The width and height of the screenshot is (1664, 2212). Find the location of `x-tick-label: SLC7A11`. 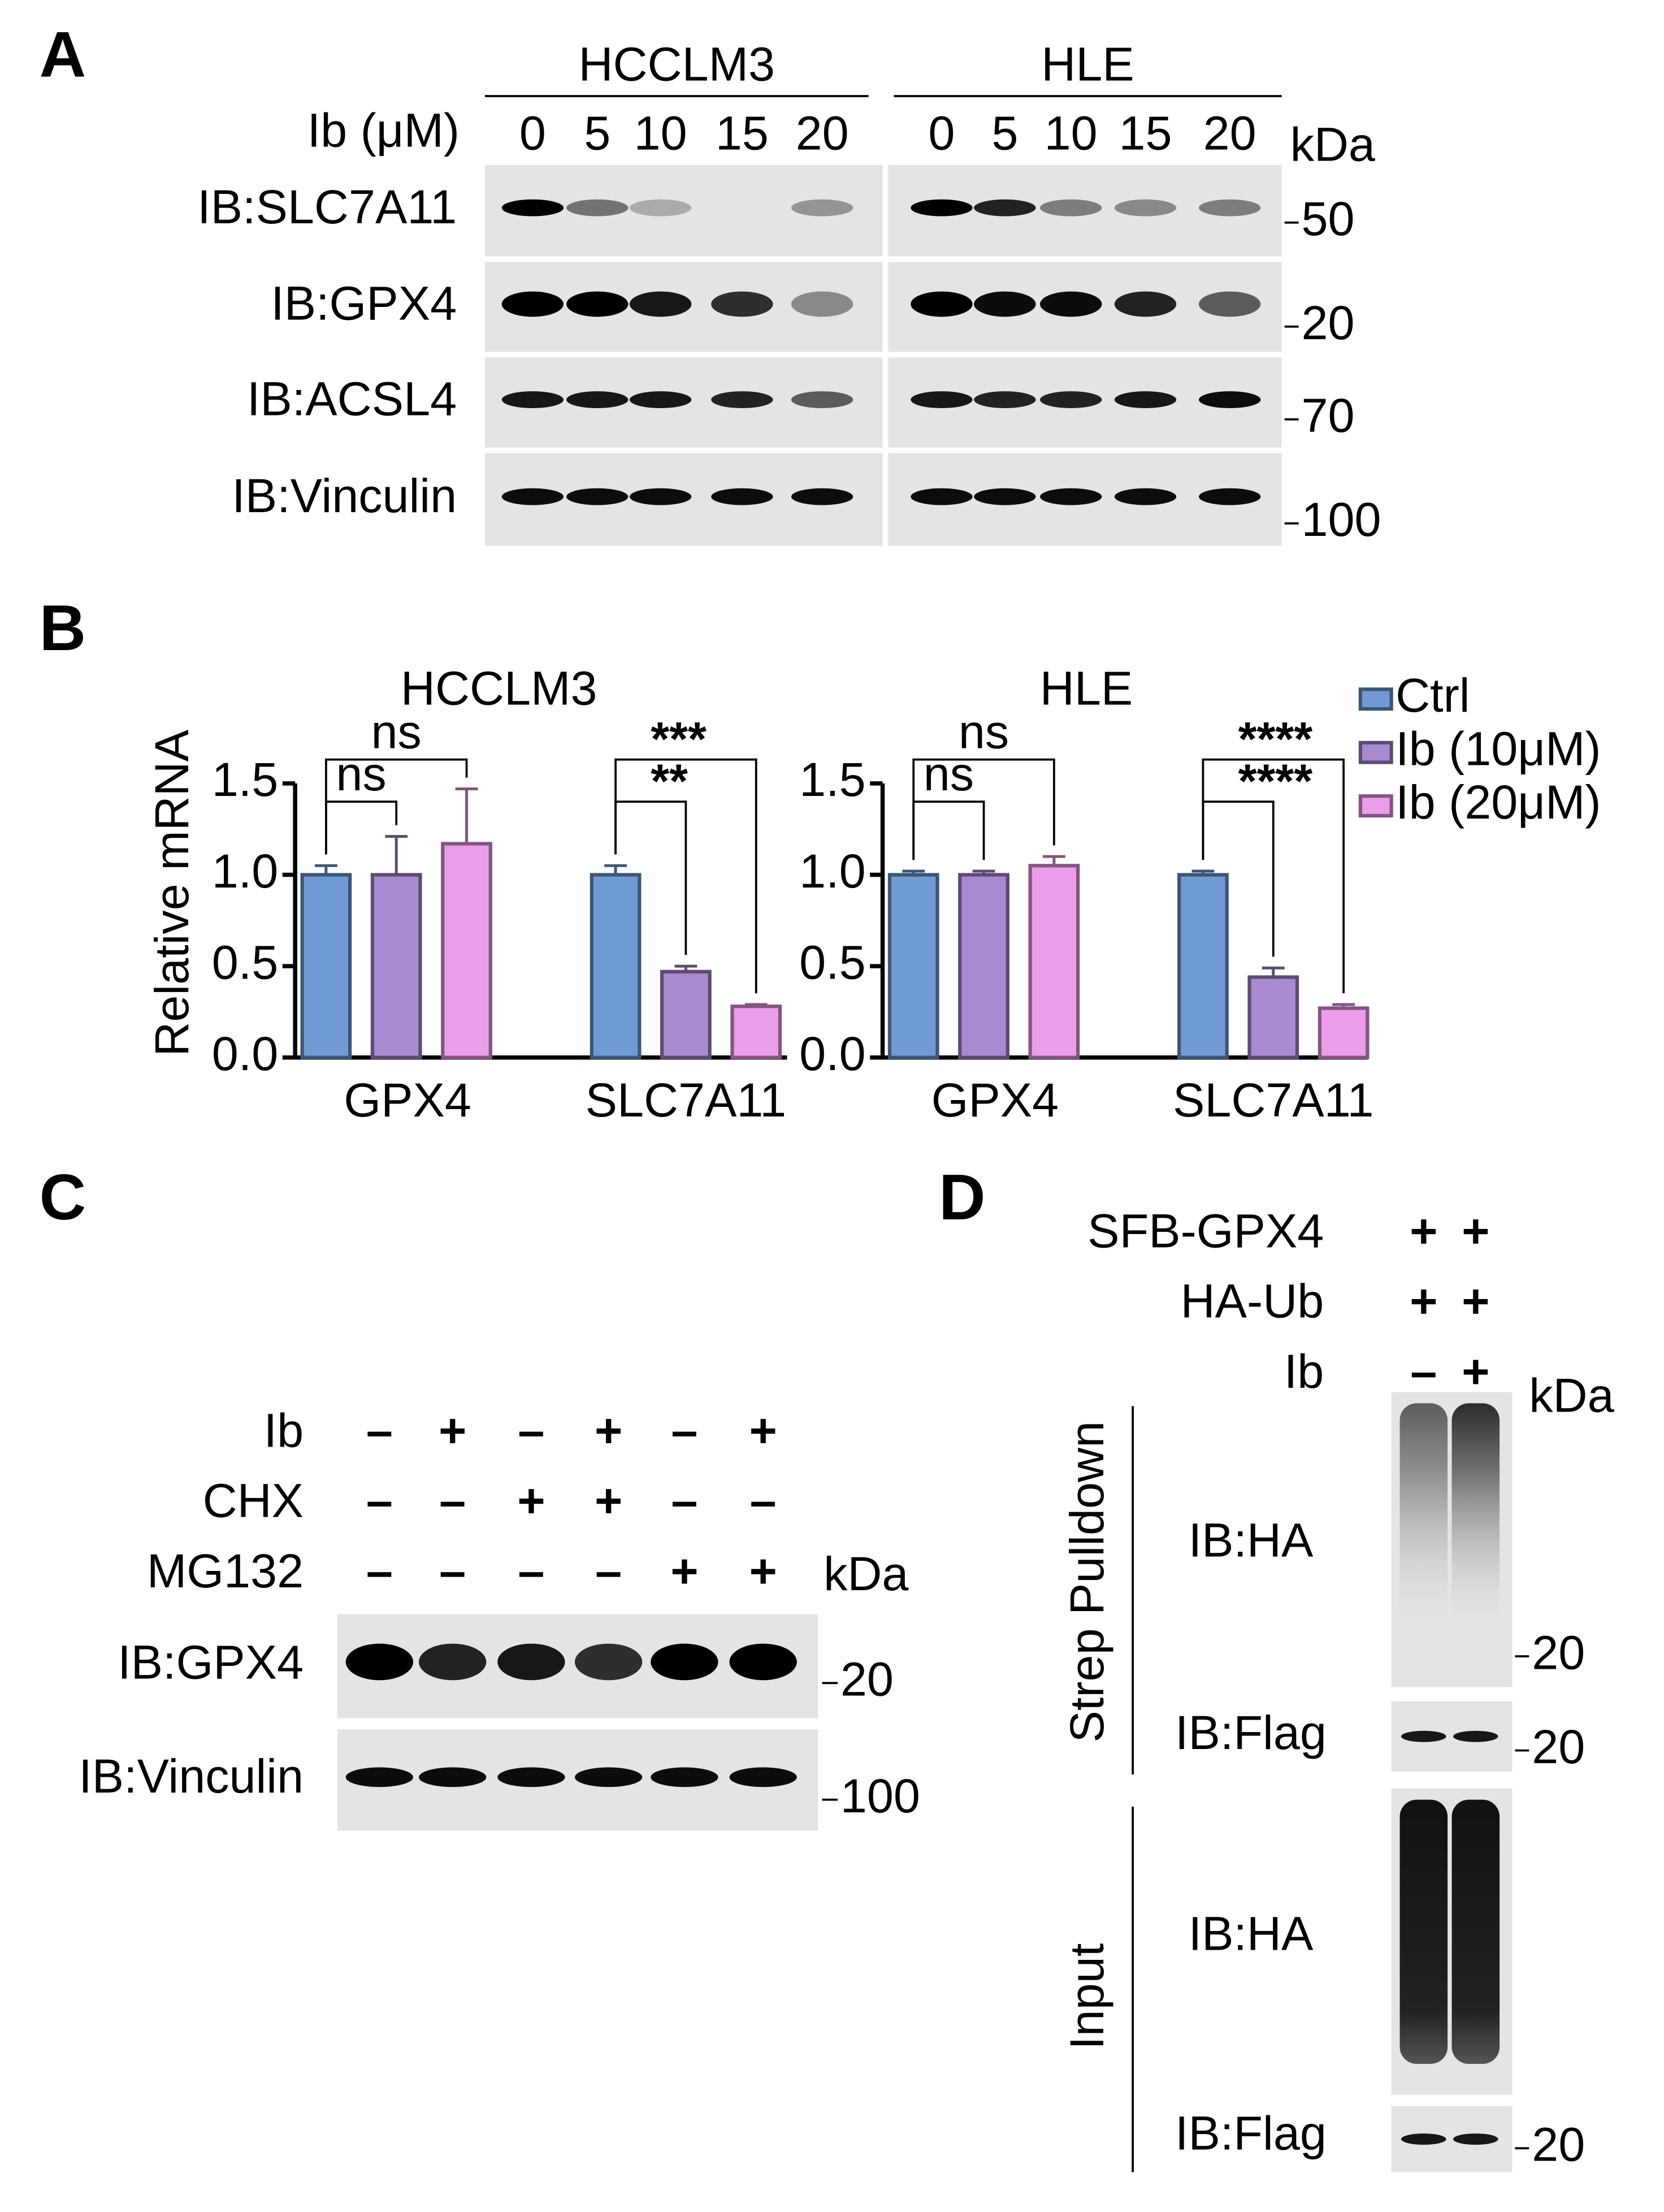

x-tick-label: SLC7A11 is located at coordinates (686, 1100).